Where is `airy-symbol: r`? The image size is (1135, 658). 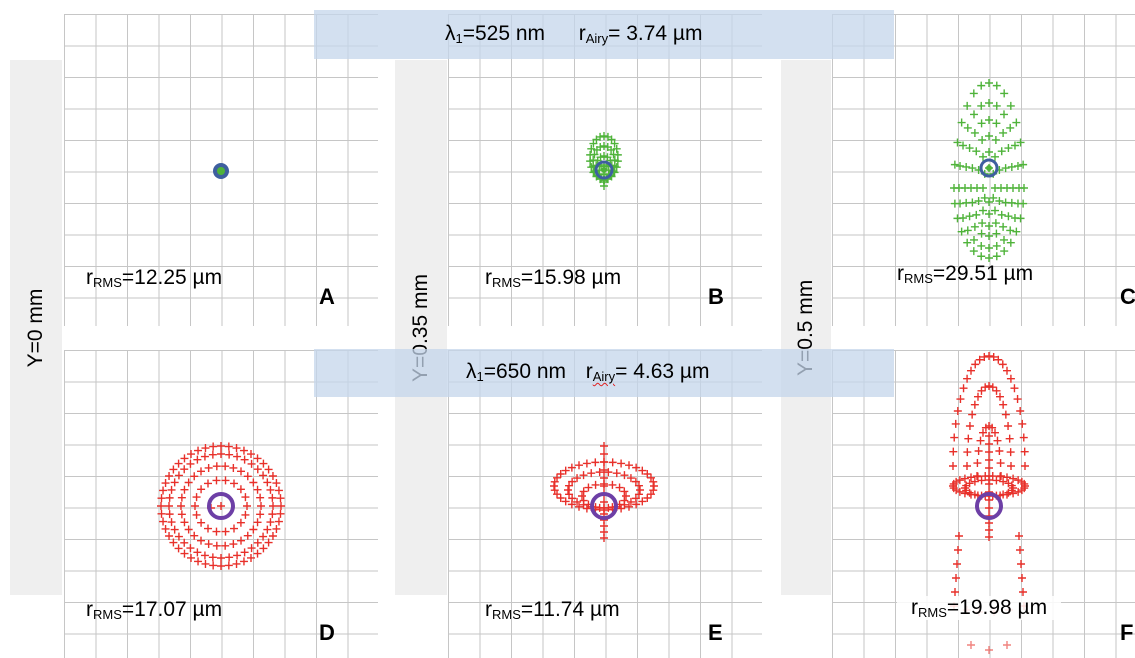
airy-symbol: r is located at coordinates (589, 371).